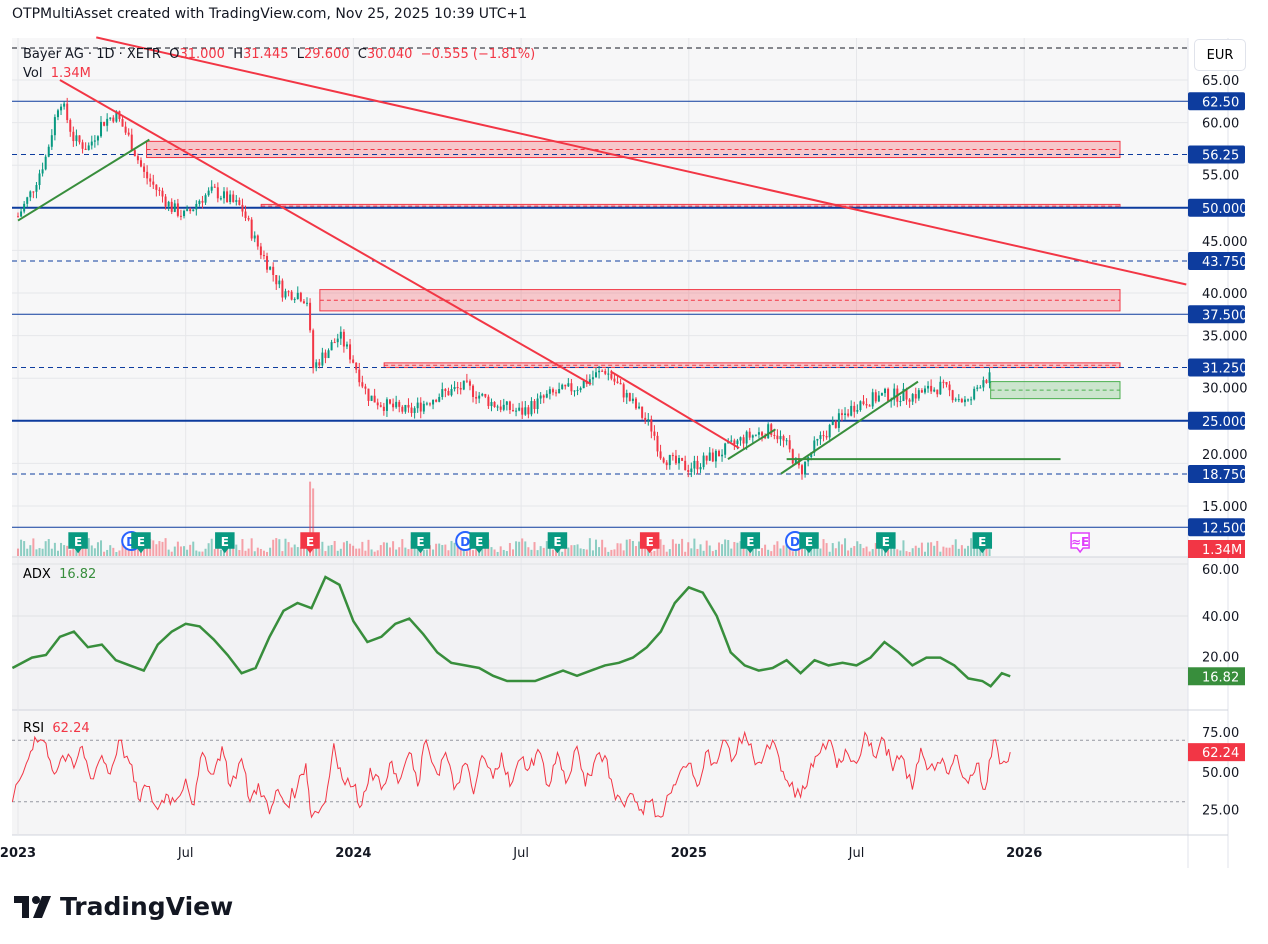 The height and width of the screenshot is (944, 1268). Describe the element at coordinates (1225, 455) in the screenshot. I see `price-tick-label: 20.000` at that location.